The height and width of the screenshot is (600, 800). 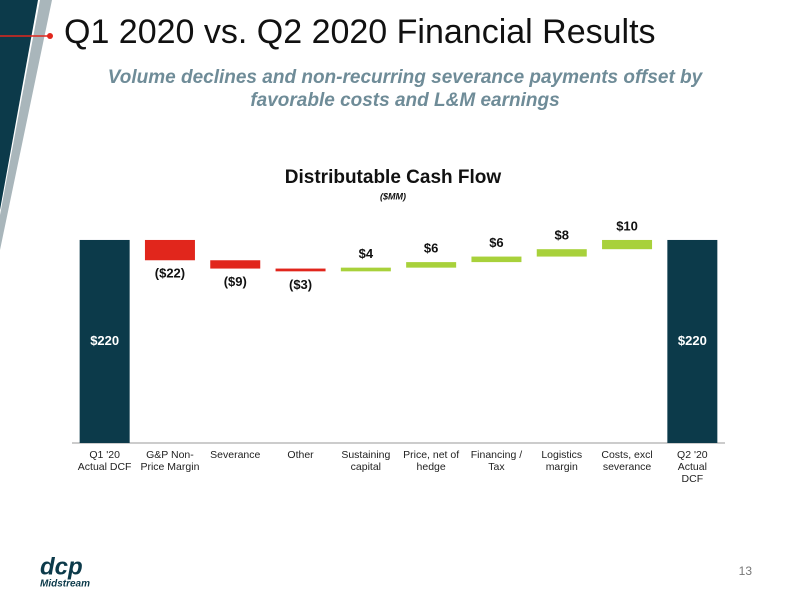 What do you see at coordinates (300, 455) in the screenshot?
I see `x-tick-label: Other` at bounding box center [300, 455].